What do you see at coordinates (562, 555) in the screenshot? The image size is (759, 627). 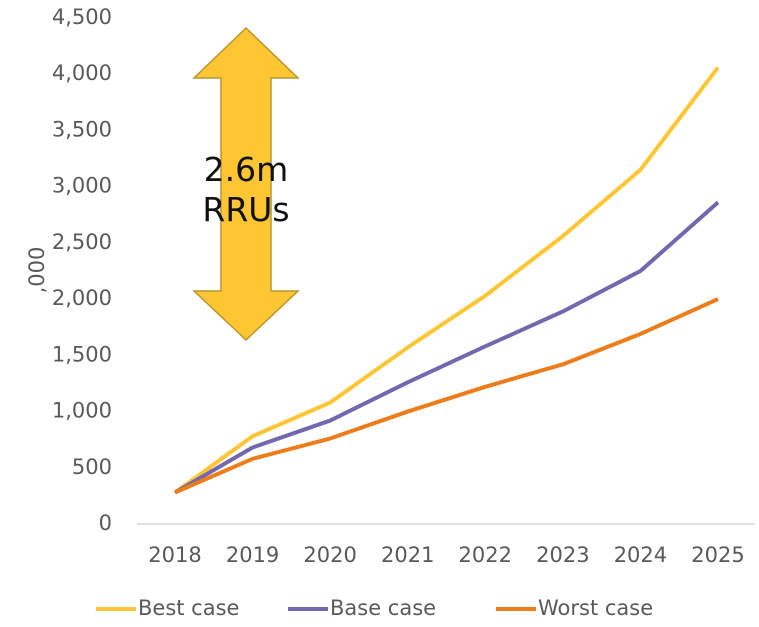 I see `x-tick-label: 2023` at bounding box center [562, 555].